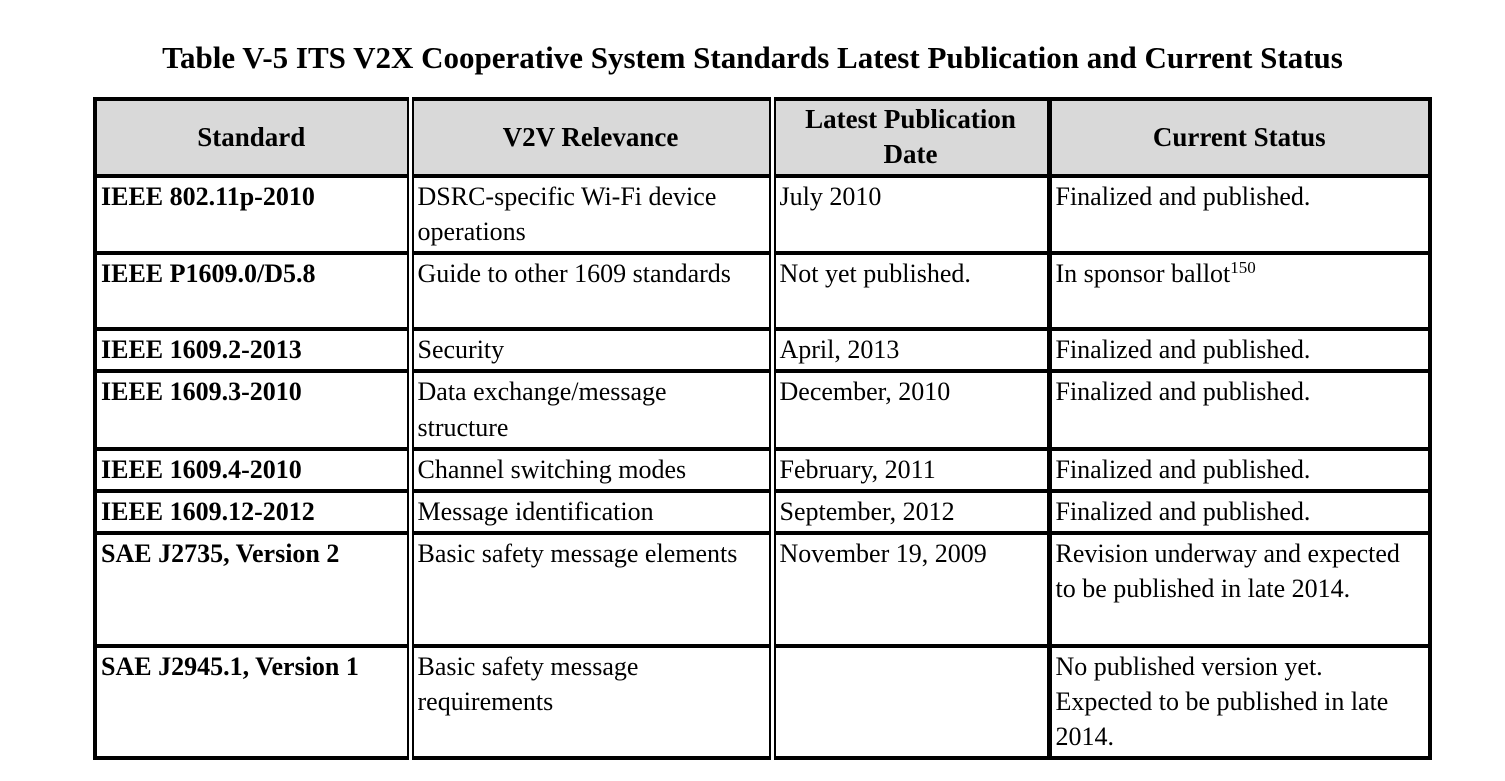 The image size is (1505, 781). I want to click on relevance-cell: Channel switching modes, so click(589, 469).